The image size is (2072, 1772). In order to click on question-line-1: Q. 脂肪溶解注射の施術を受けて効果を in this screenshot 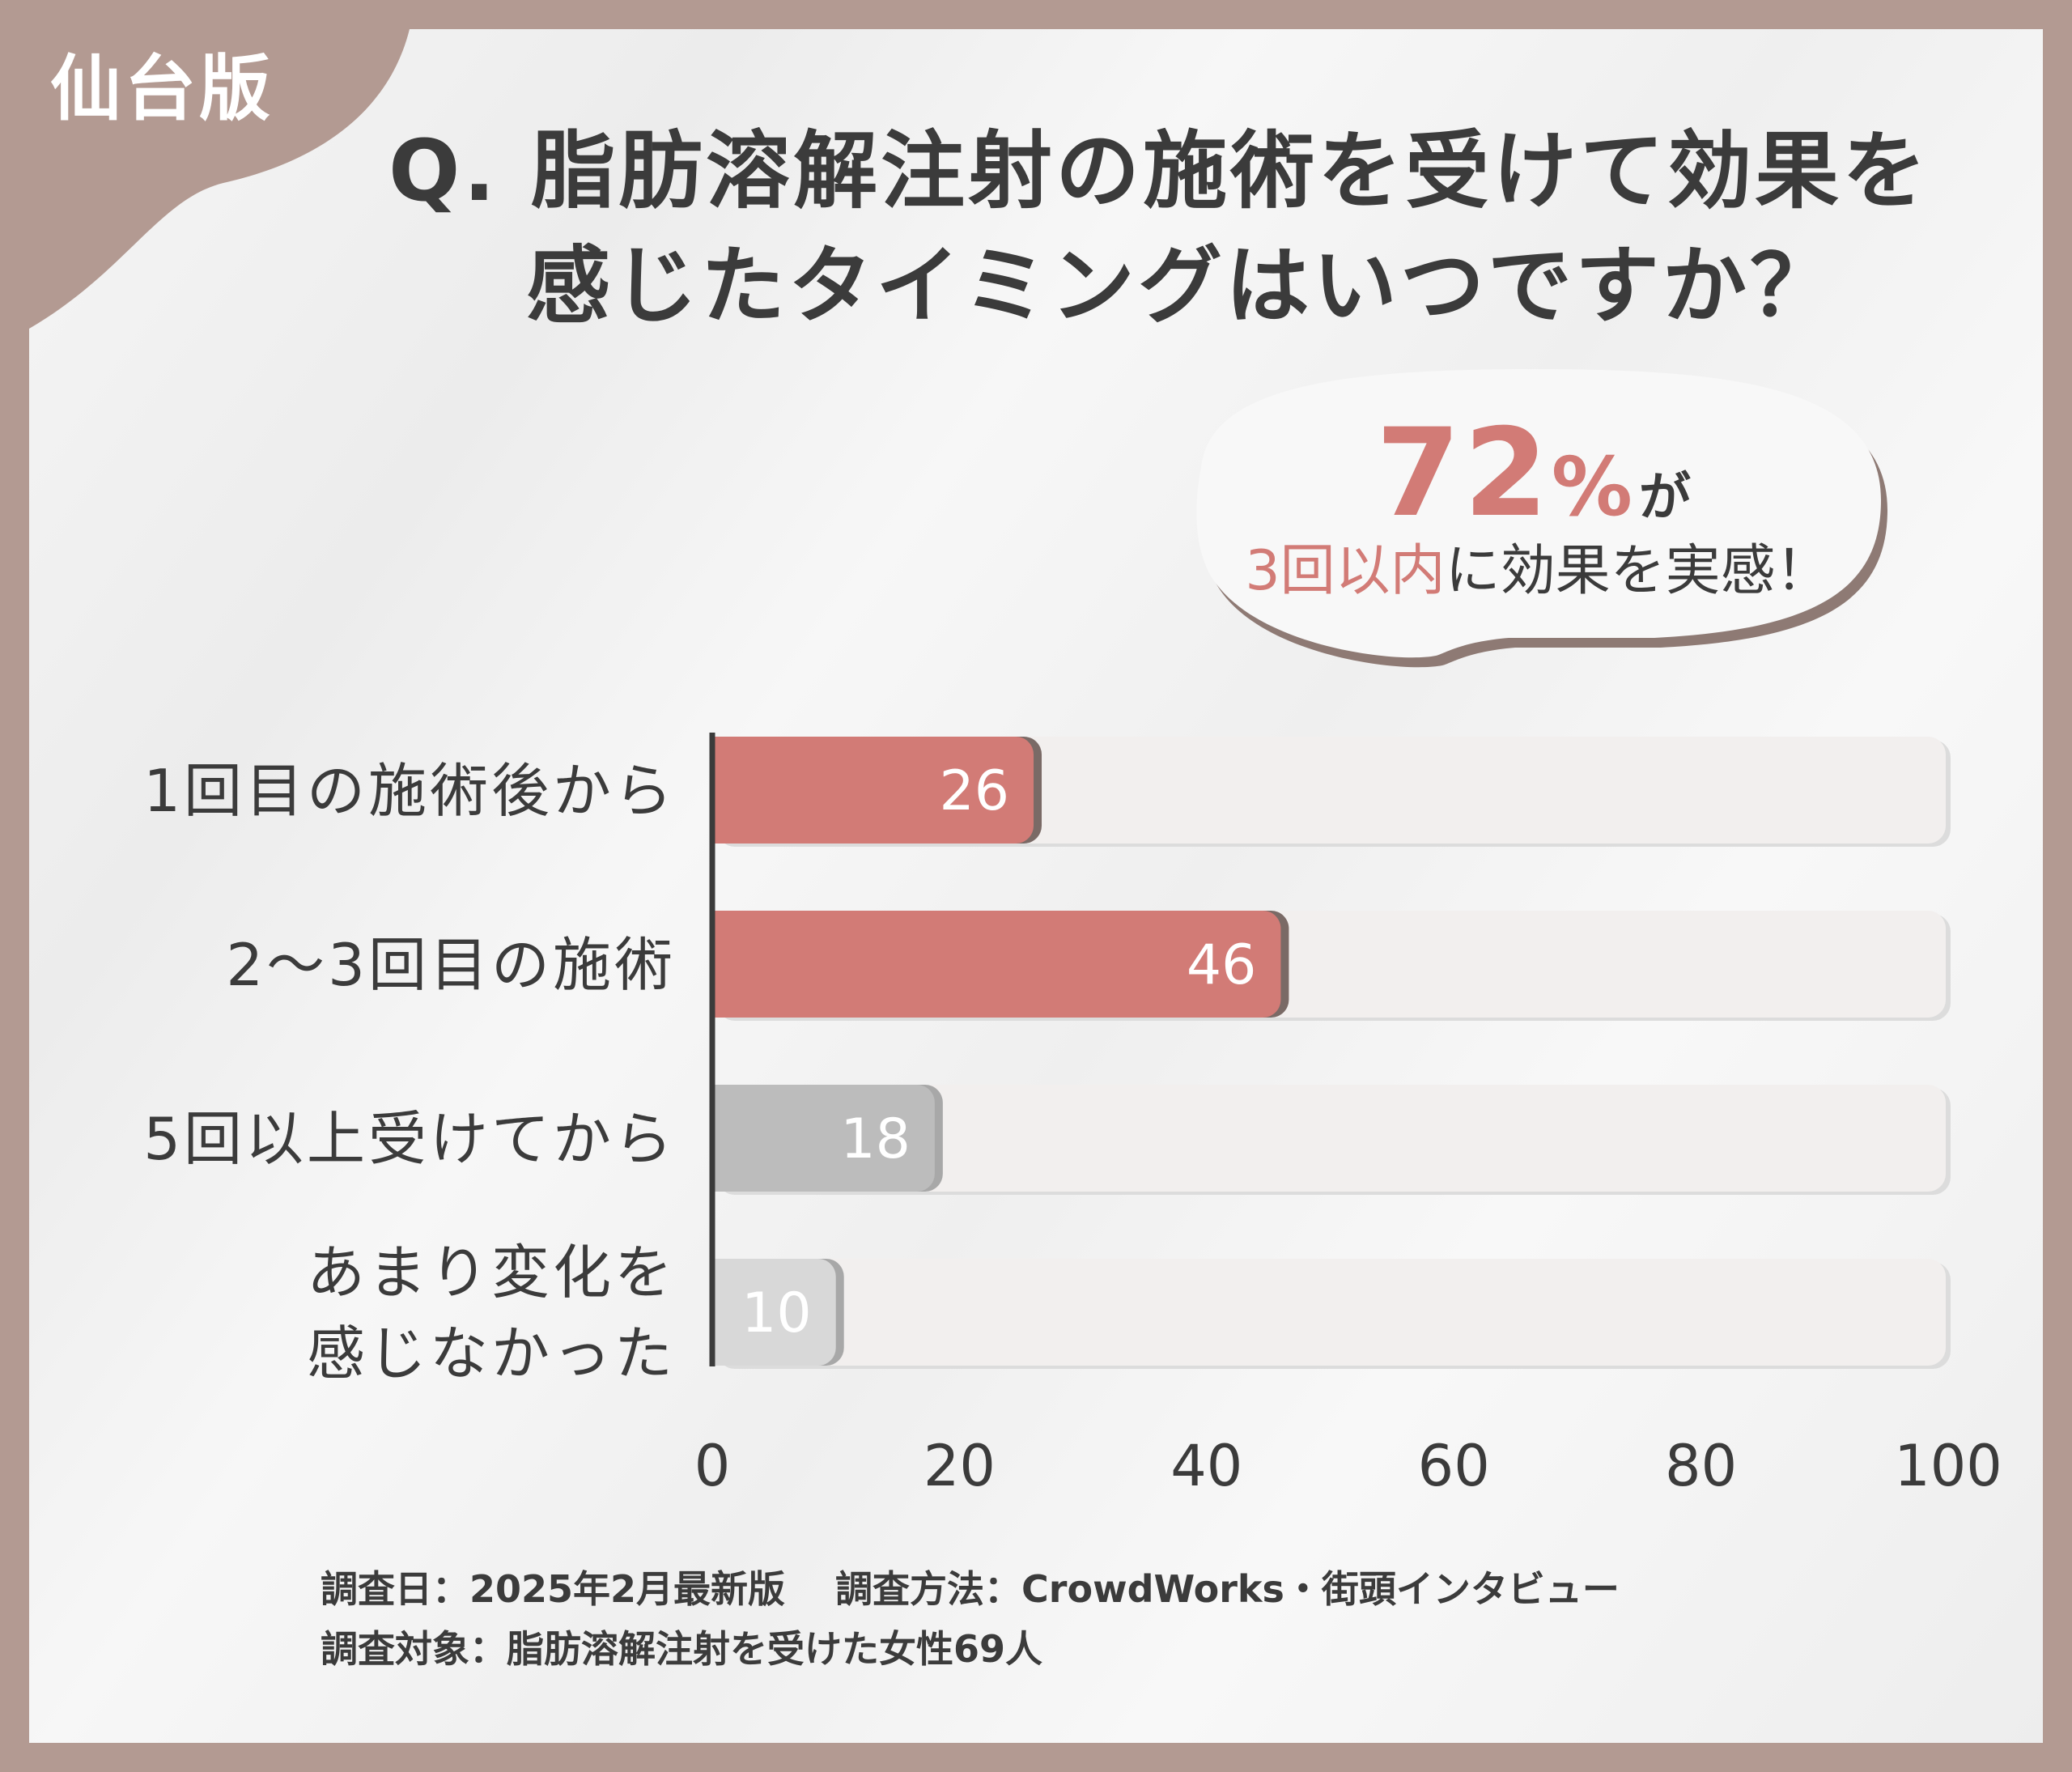, I will do `click(1159, 171)`.